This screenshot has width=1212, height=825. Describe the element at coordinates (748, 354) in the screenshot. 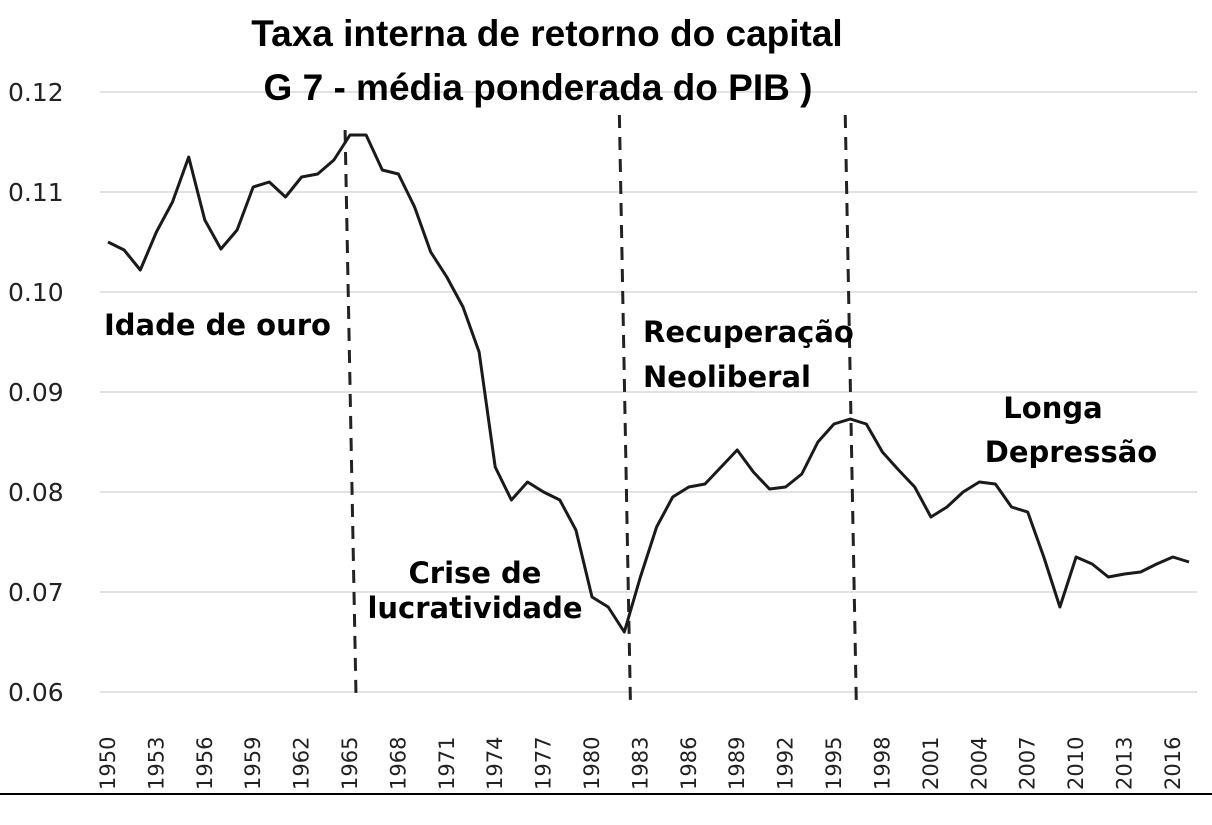

I see `annotation-recuperacao: Recuperação Neoliberal` at that location.